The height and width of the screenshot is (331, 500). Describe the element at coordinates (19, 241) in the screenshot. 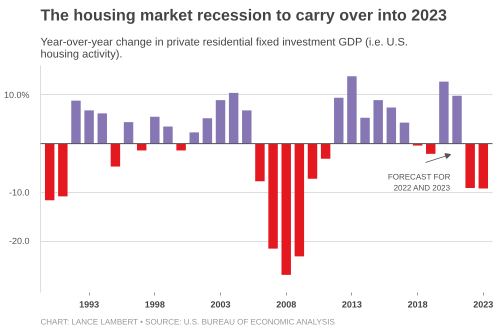

I see `y-tick-label: -20.0` at that location.